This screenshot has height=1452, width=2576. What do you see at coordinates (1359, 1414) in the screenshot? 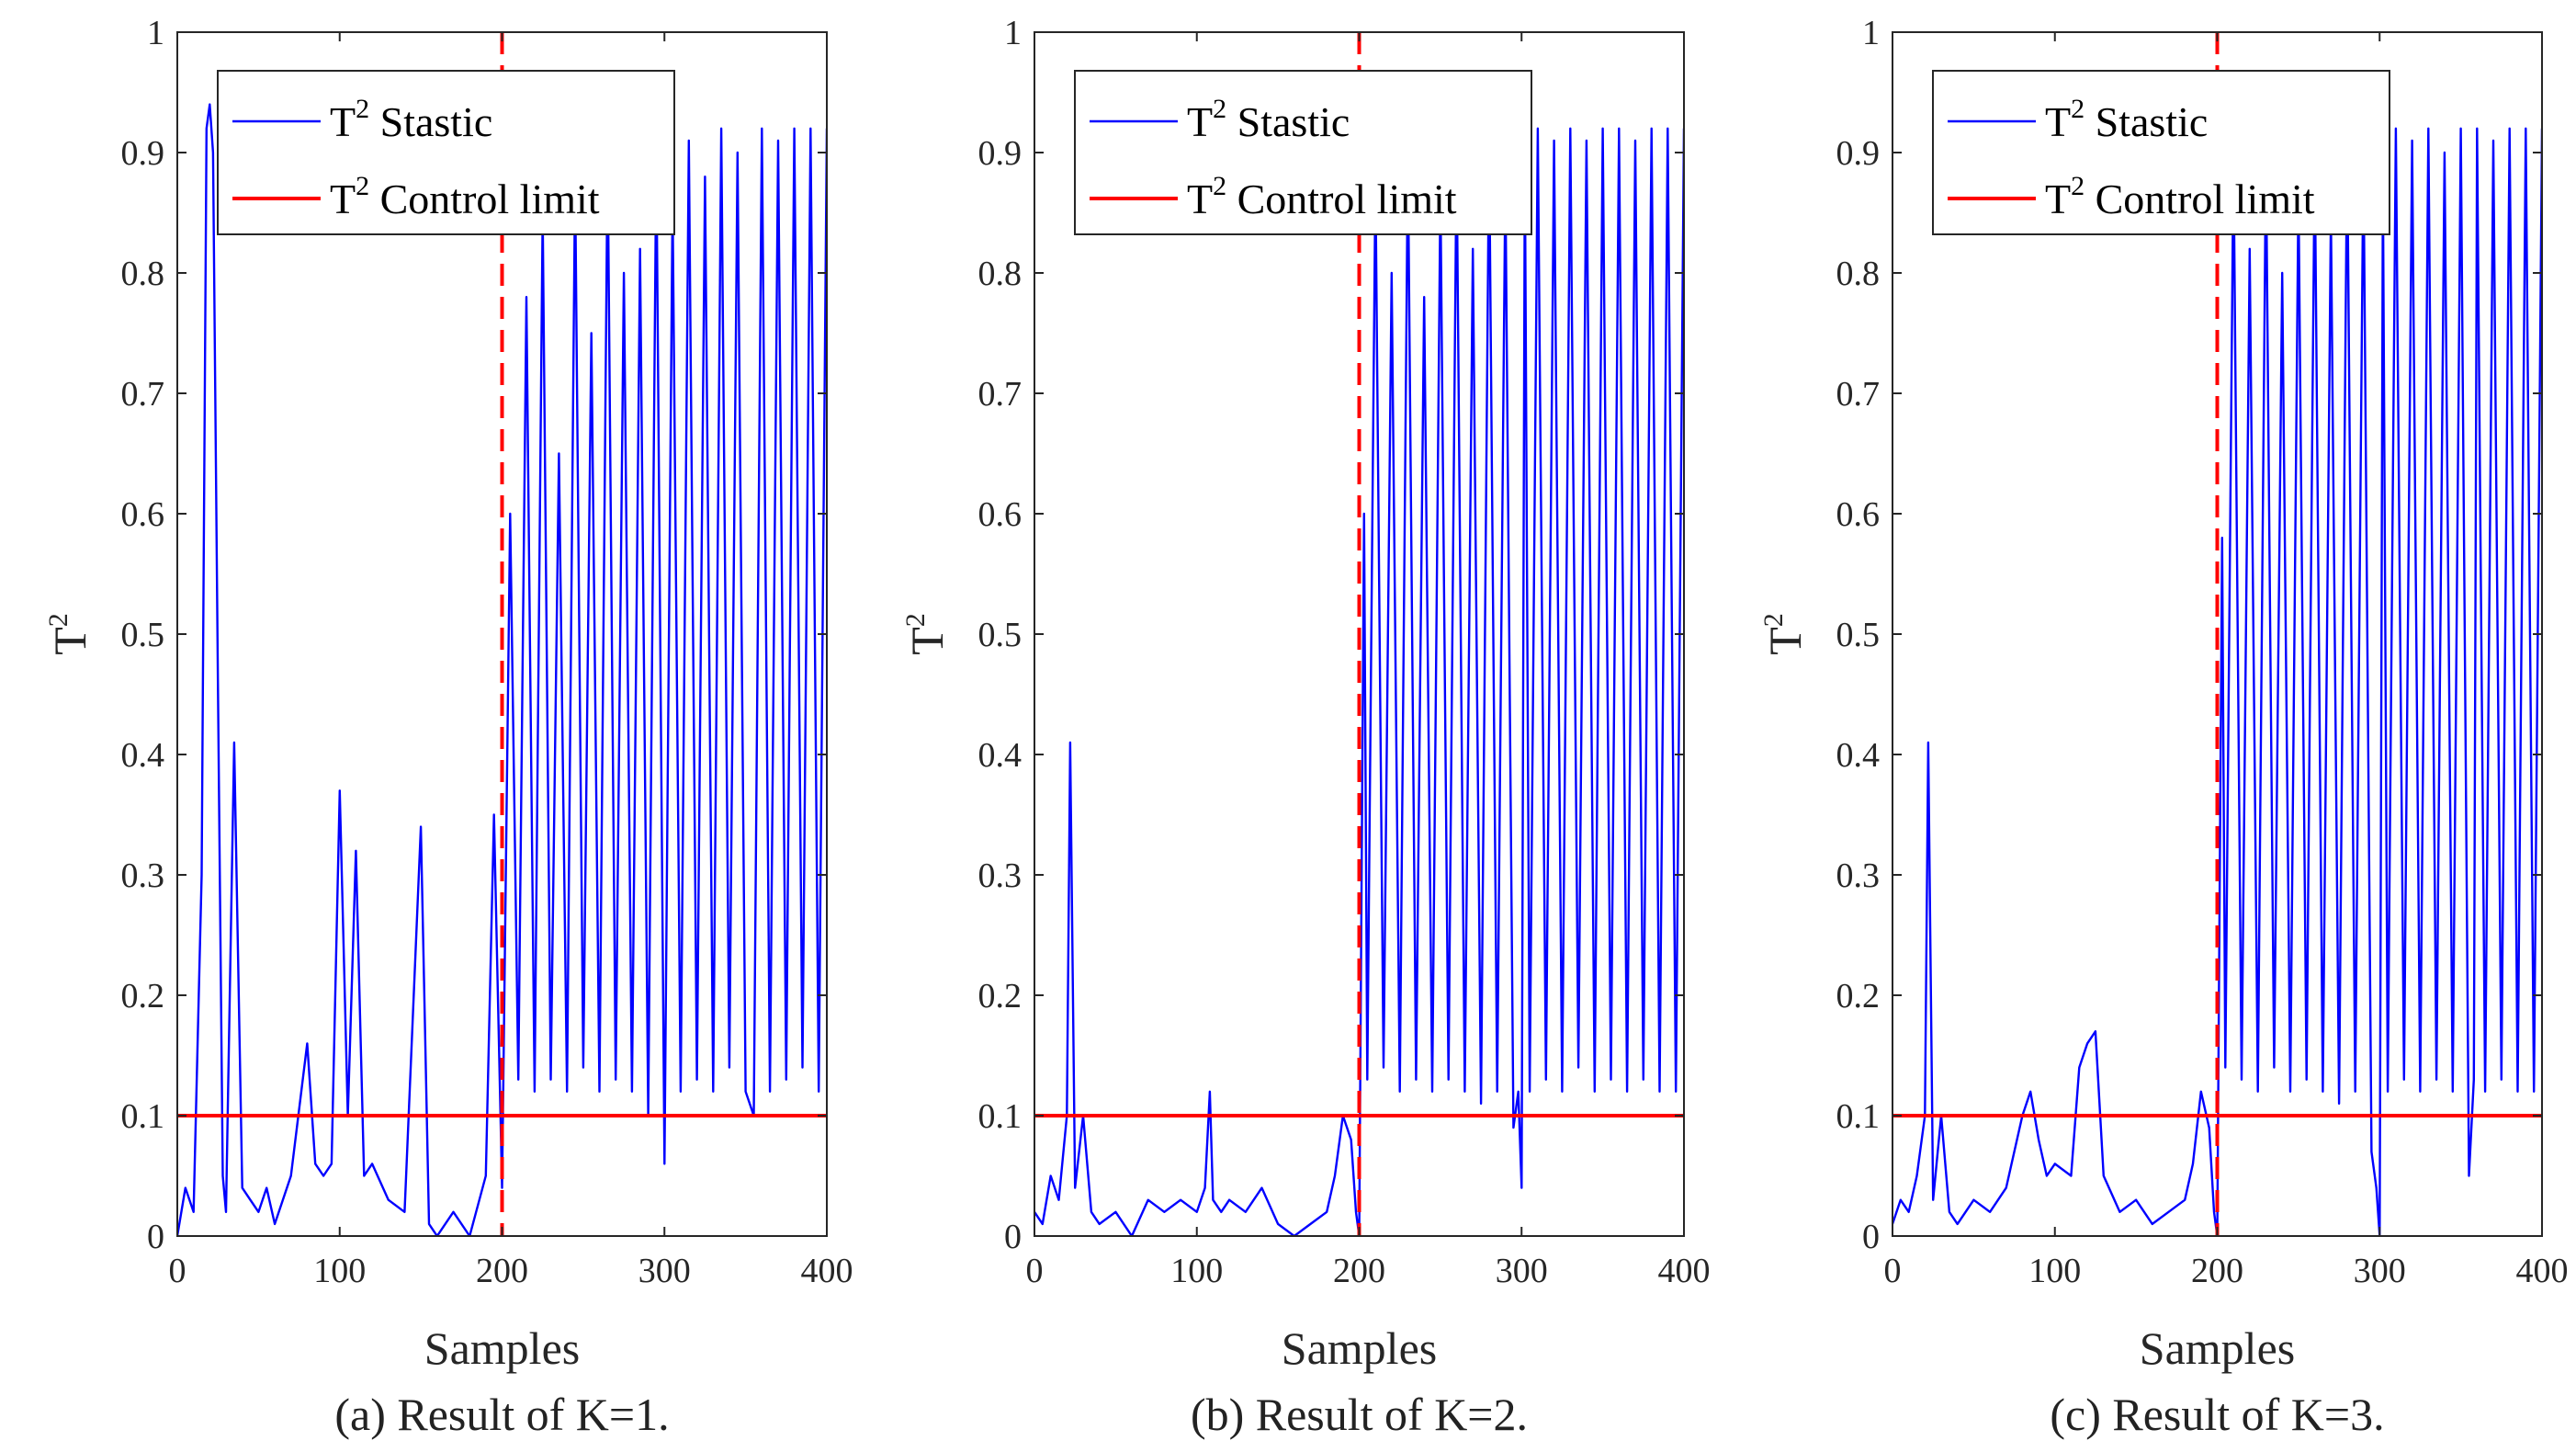
I see `panel-caption: (b) Result of K=2.` at bounding box center [1359, 1414].